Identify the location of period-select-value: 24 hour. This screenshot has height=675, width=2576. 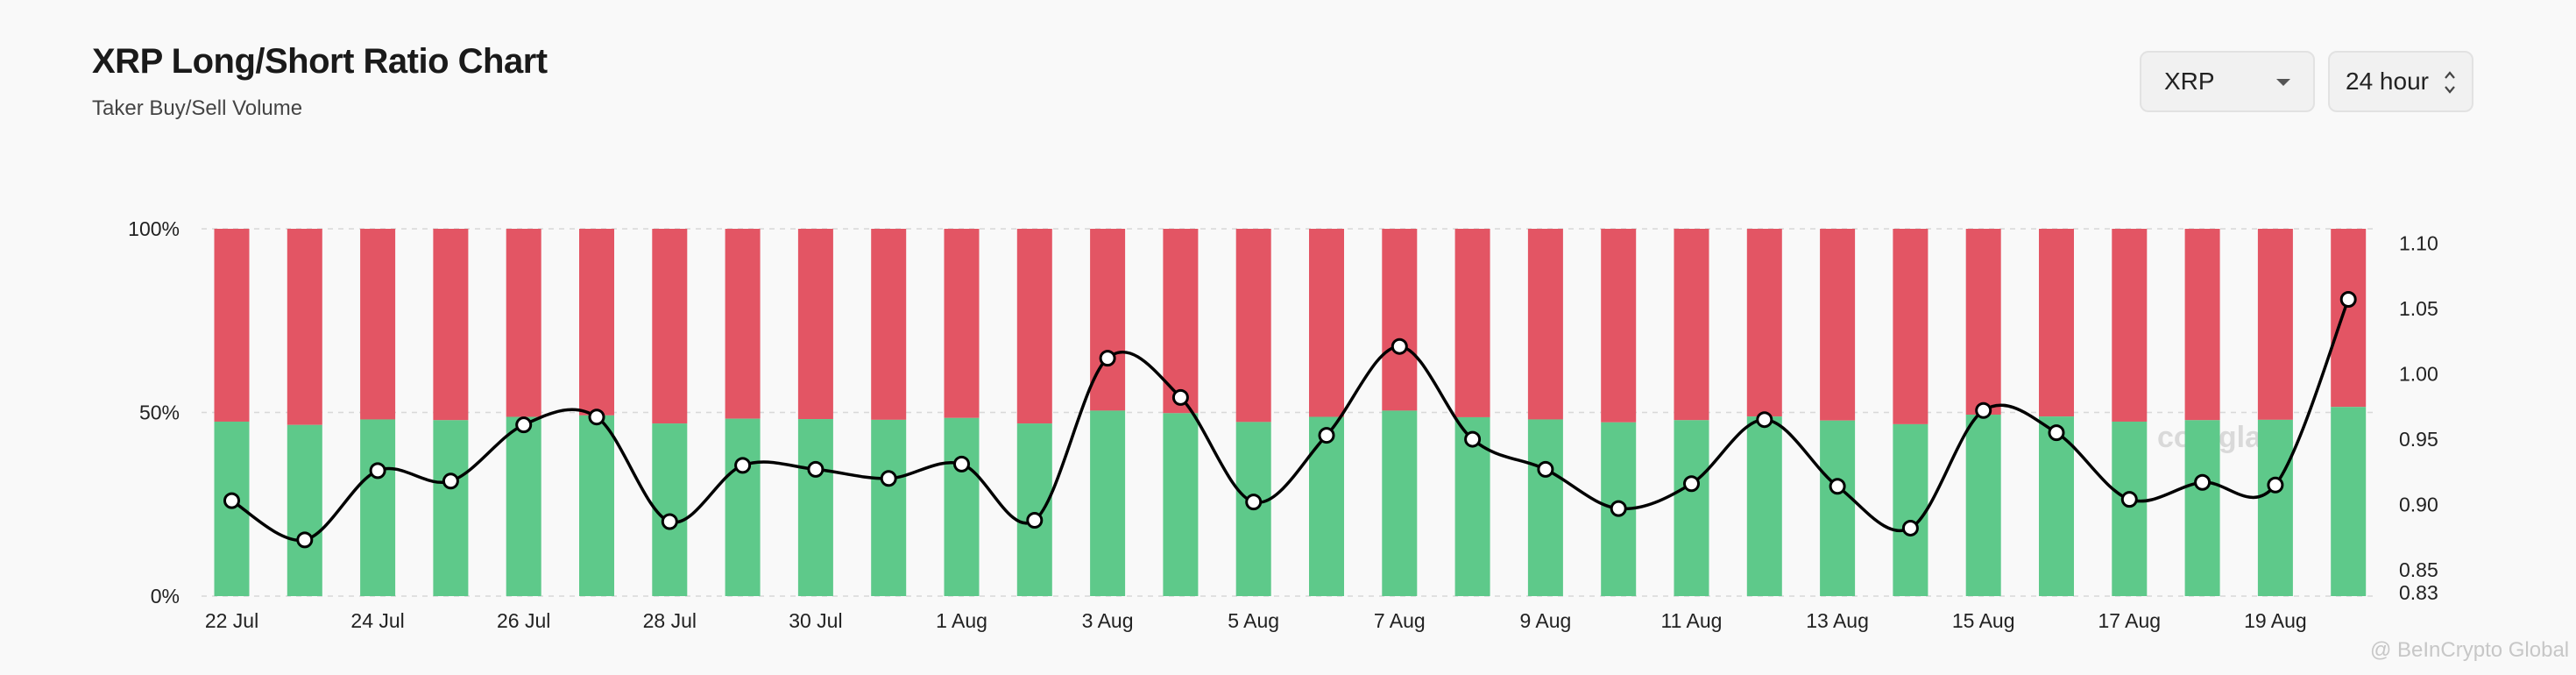
(2387, 81).